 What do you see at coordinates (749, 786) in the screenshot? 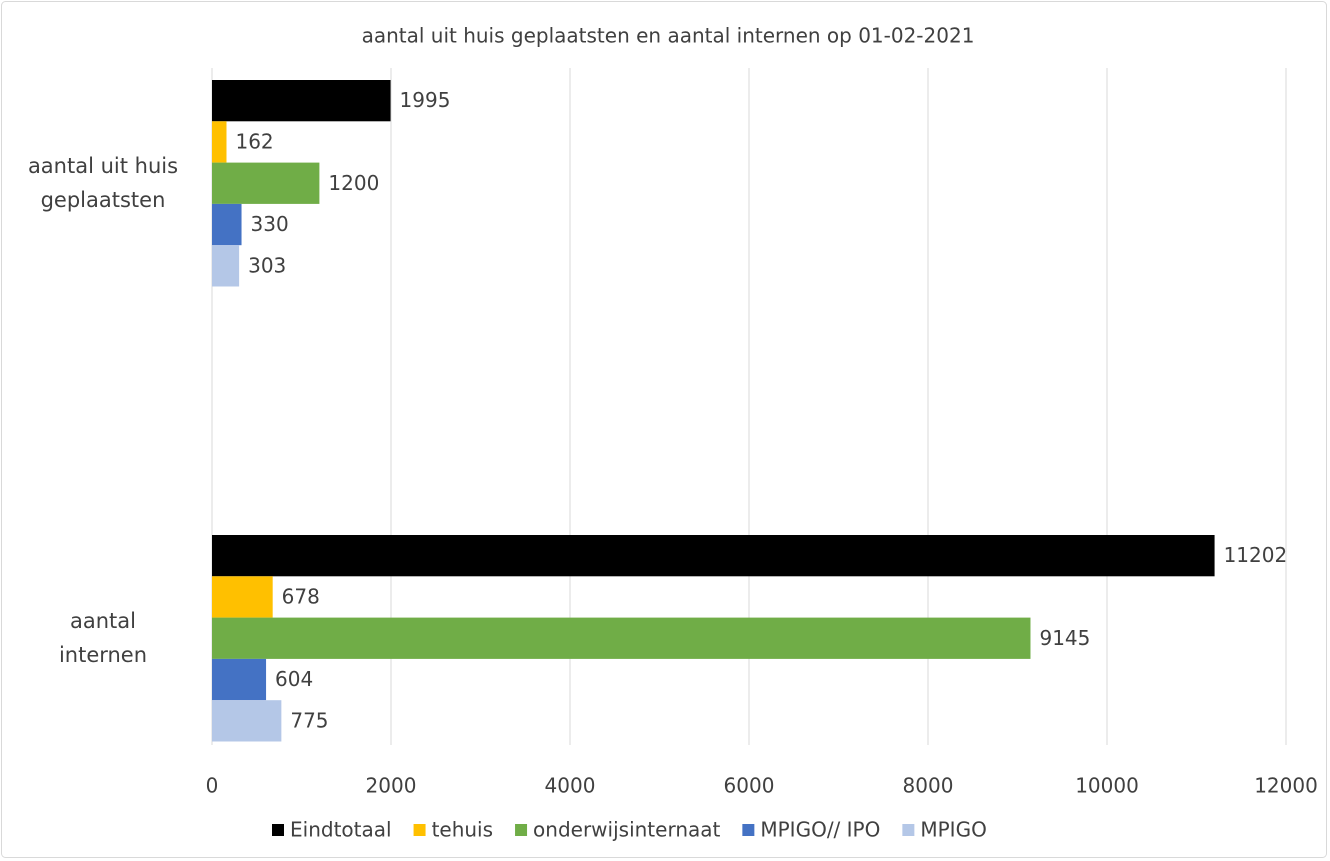
I see `x-tick-label: 6000` at bounding box center [749, 786].